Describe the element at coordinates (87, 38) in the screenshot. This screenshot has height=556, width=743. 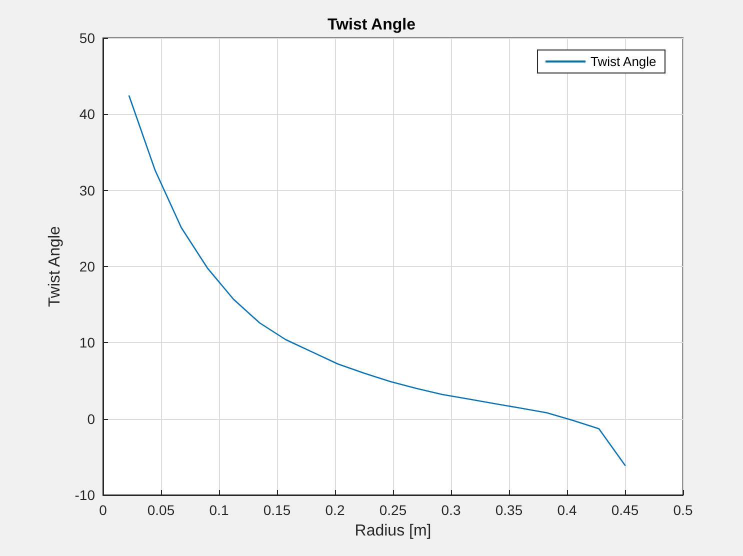
I see `y-tick-label: 50` at that location.